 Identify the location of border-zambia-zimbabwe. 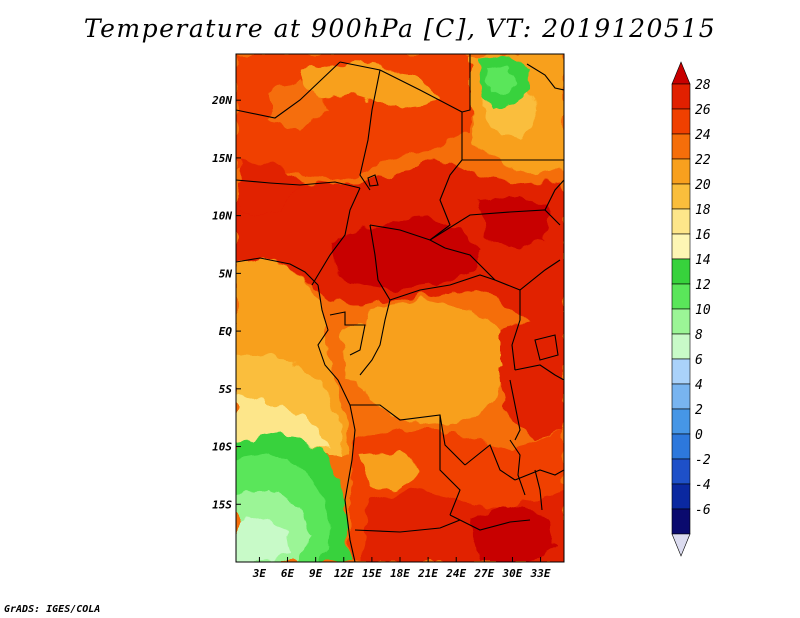
(490, 522).